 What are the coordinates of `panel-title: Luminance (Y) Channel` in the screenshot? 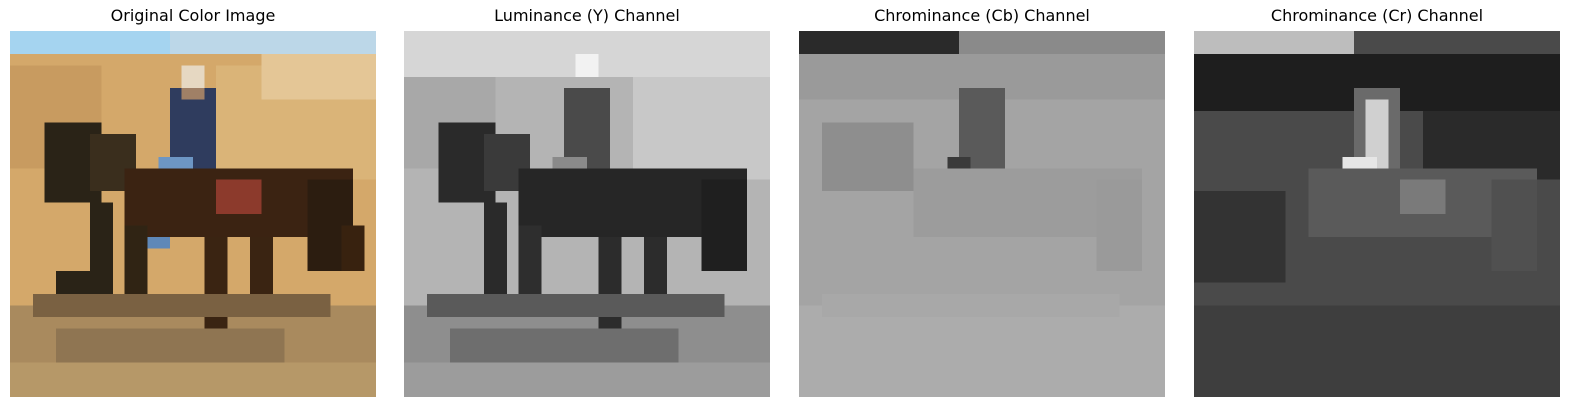 It's located at (587, 15).